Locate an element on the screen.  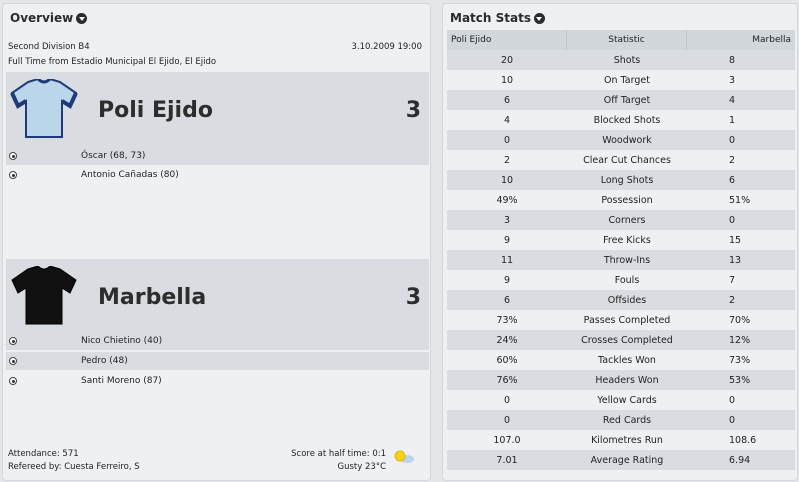
table-row: 6 Off Target 4 is located at coordinates (621, 100).